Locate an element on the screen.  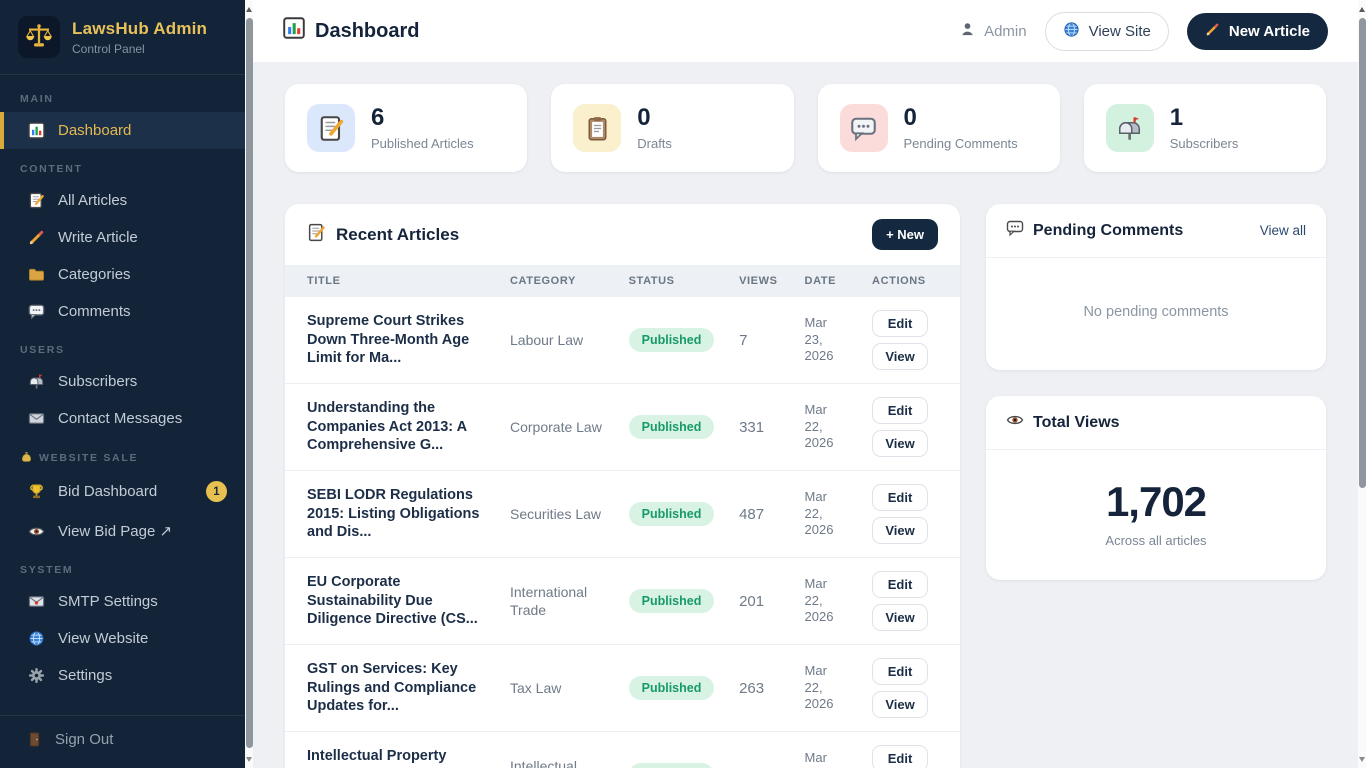
view-site-label: View Site is located at coordinates (1119, 31).